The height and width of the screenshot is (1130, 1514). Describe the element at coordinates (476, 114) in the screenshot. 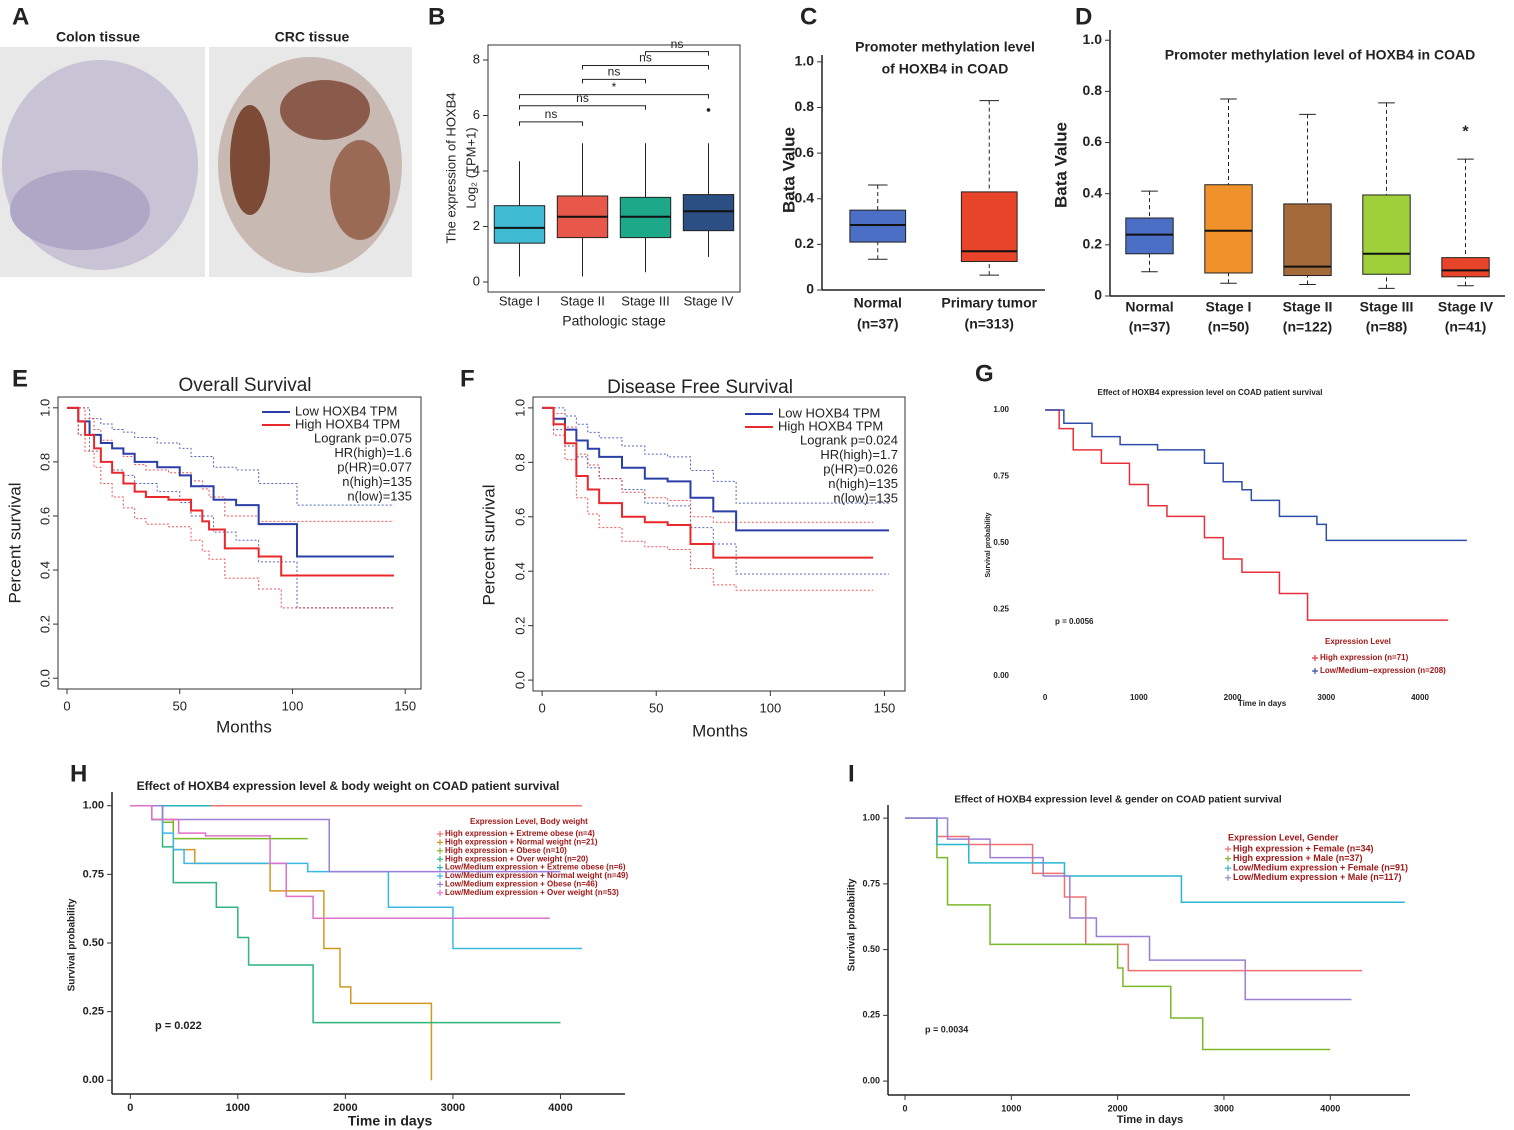

I see `y-tick-label: 6` at that location.